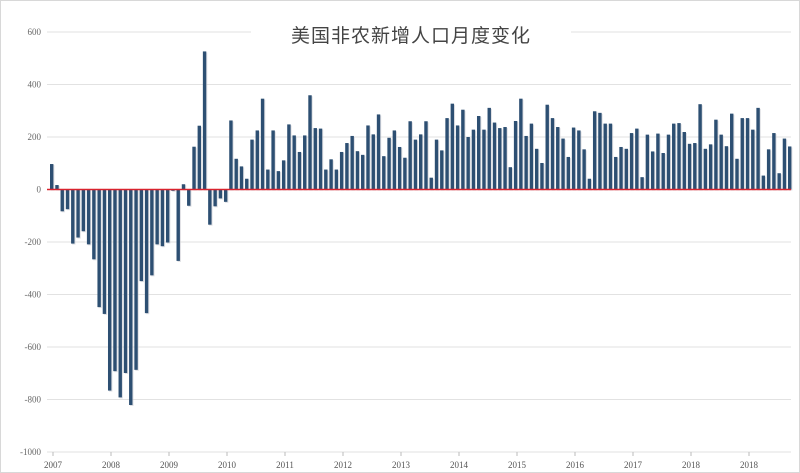 The image size is (800, 473). Describe the element at coordinates (401, 465) in the screenshot. I see `x-tick-label: 2013` at that location.